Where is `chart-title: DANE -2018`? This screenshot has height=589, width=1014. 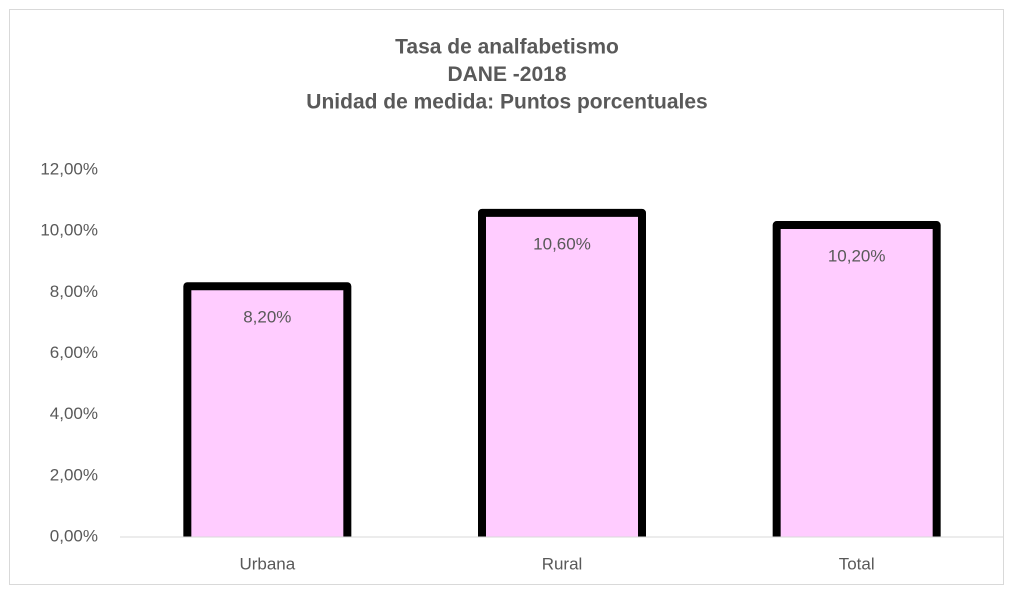 chart-title: DANE -2018 is located at coordinates (506, 74).